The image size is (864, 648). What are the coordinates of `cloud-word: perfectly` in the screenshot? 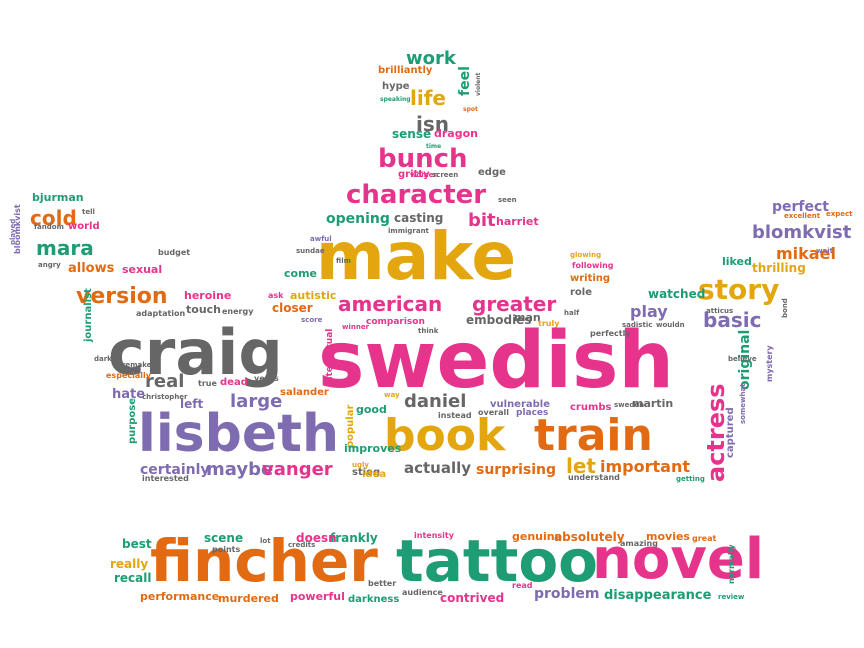 It's located at (610, 333).